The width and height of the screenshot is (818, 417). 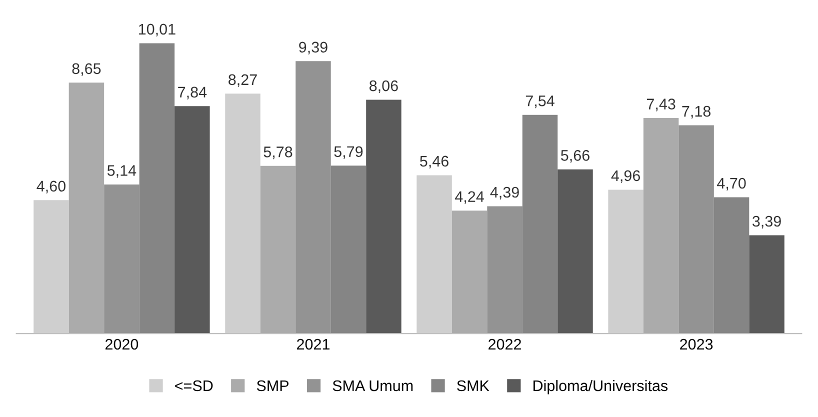 What do you see at coordinates (731, 184) in the screenshot?
I see `data-label: 4,70` at bounding box center [731, 184].